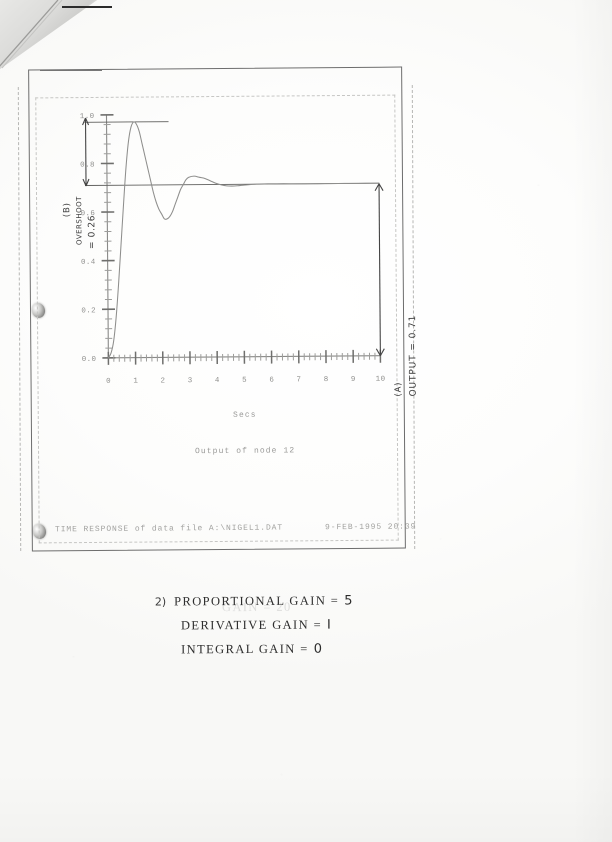 The height and width of the screenshot is (842, 612). What do you see at coordinates (251, 625) in the screenshot?
I see `gain-label: DERIVATIVE GAIN =` at bounding box center [251, 625].